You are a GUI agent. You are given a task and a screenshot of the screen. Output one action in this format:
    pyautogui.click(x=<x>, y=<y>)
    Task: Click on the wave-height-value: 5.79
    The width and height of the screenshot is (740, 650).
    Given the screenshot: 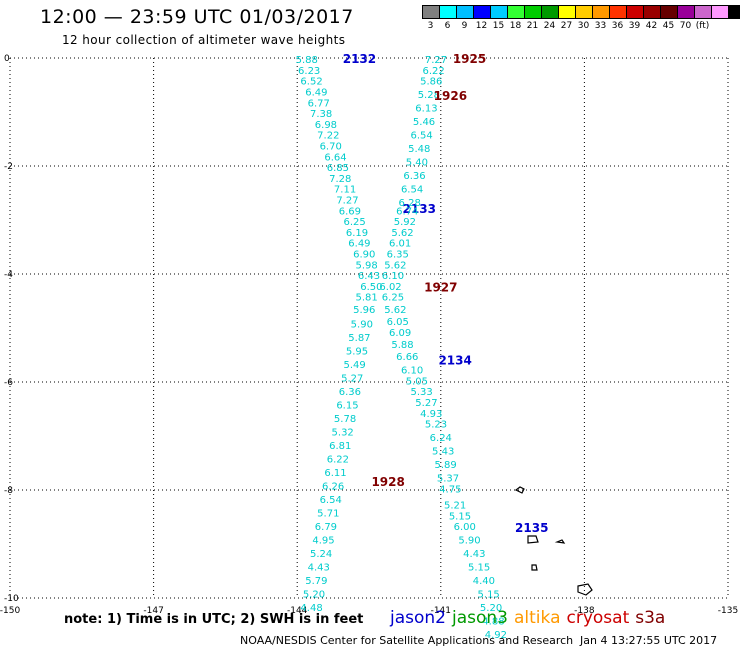 What is the action you would take?
    pyautogui.click(x=316, y=581)
    